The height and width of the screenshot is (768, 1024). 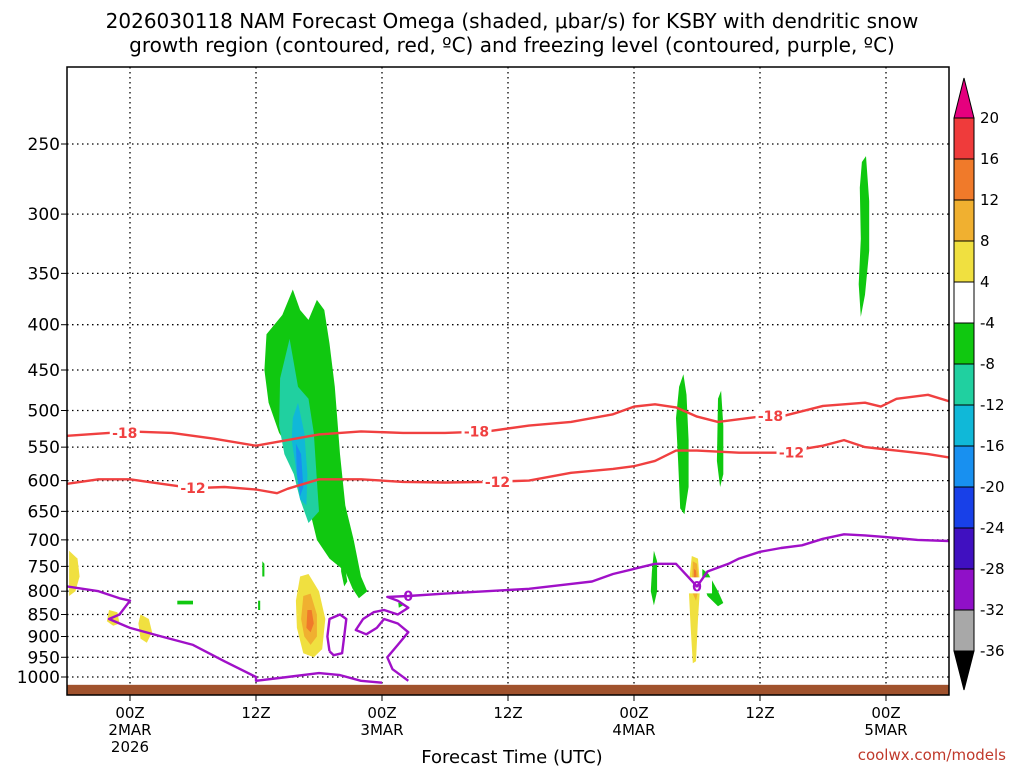 I want to click on x-tick-label: 2026, so click(x=130, y=747).